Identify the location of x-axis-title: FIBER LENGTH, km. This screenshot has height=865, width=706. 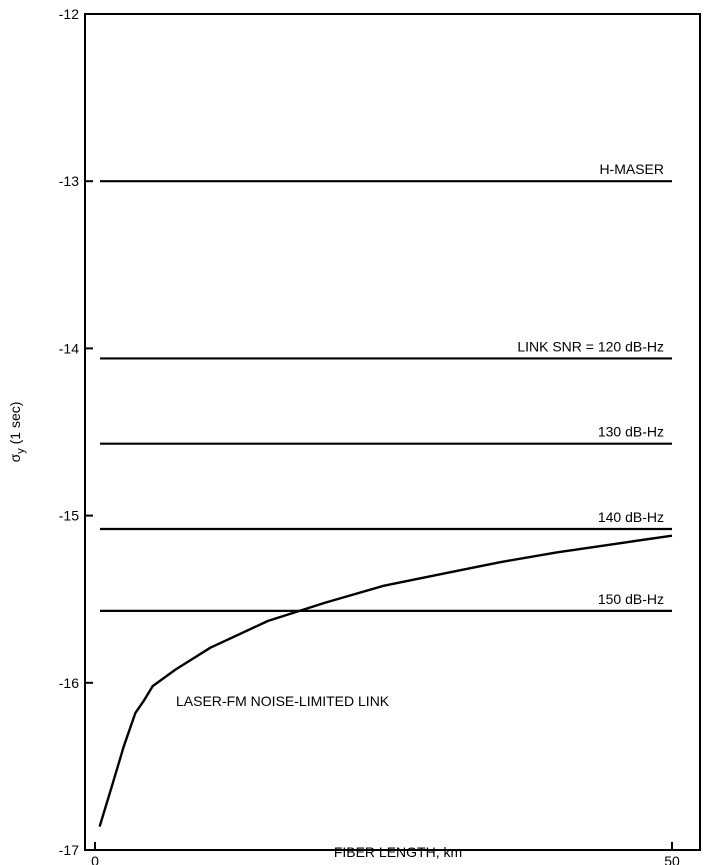
(398, 852).